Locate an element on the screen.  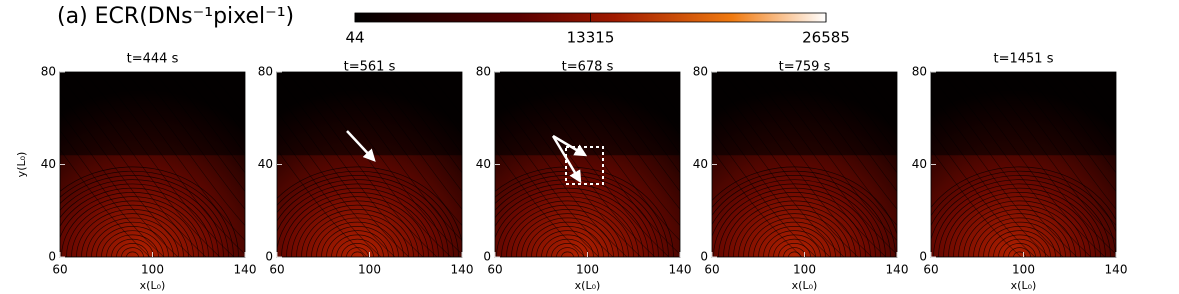
y-axis-label: y(L₀) is located at coordinates (21, 165).